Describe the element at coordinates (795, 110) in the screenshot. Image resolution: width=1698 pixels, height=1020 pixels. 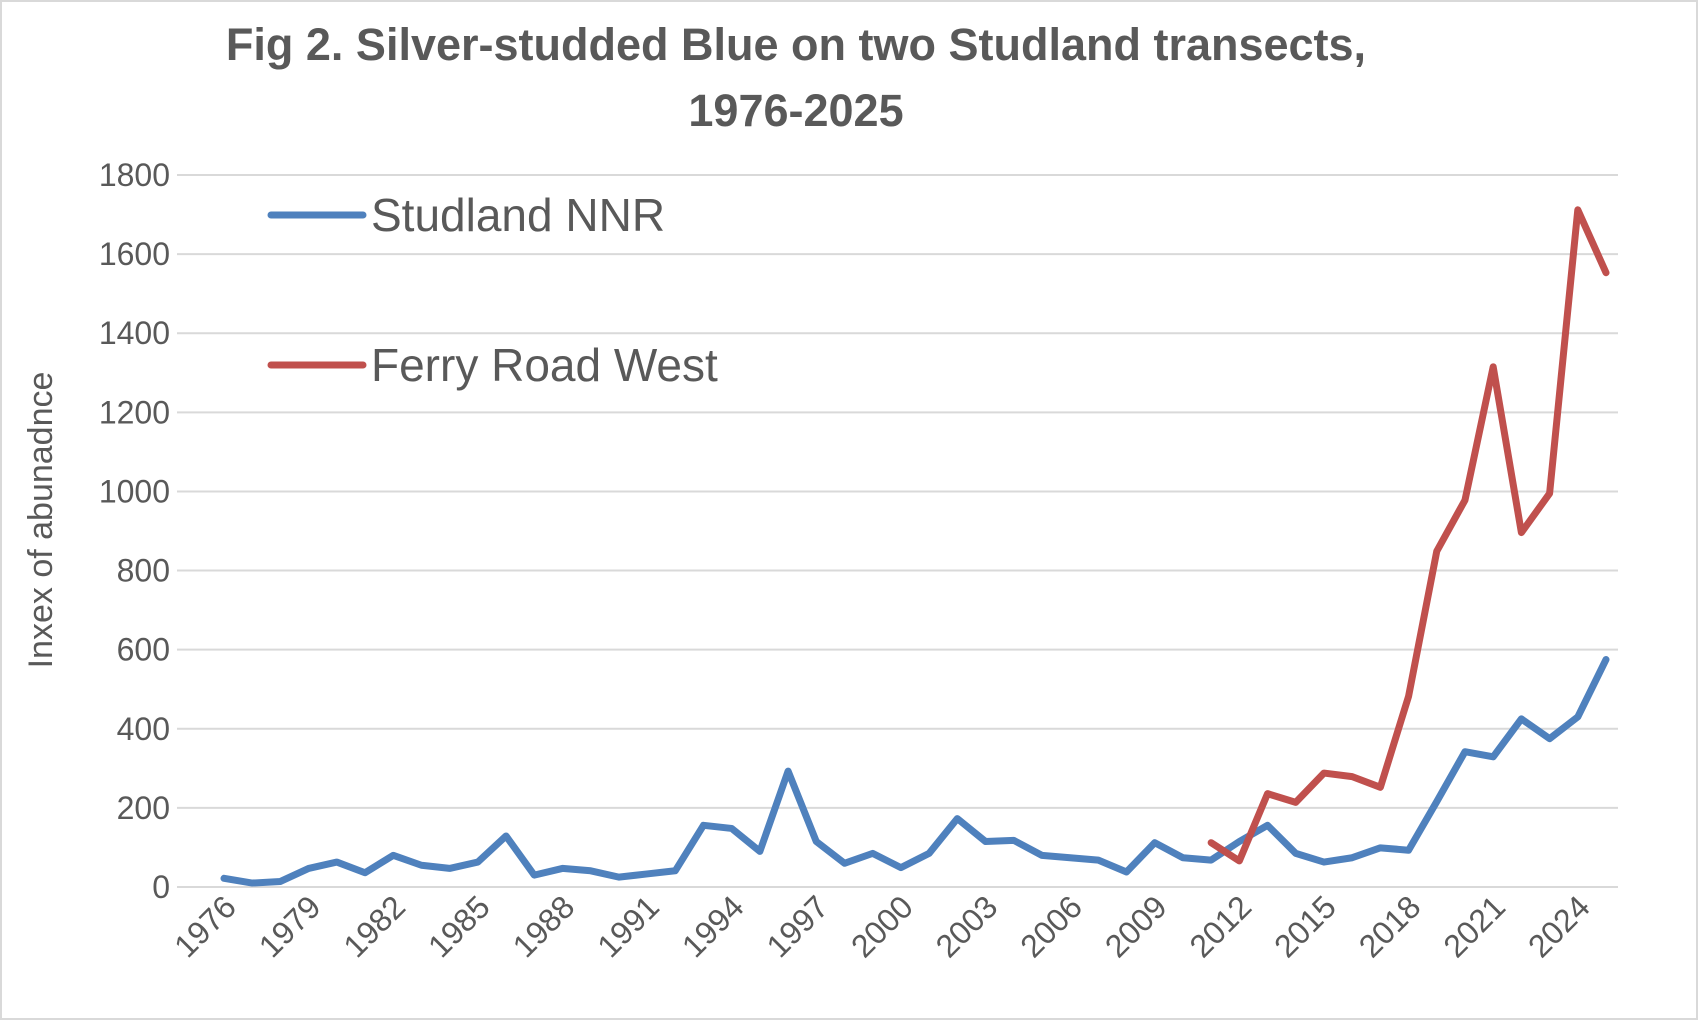
I see `chart-title-line-2: 1976-2025` at that location.